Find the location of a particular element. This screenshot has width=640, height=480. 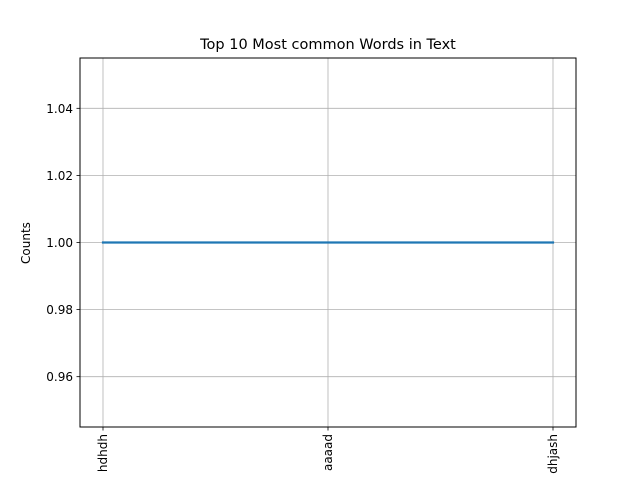

x-tick-label: hdhdh is located at coordinates (103, 453).